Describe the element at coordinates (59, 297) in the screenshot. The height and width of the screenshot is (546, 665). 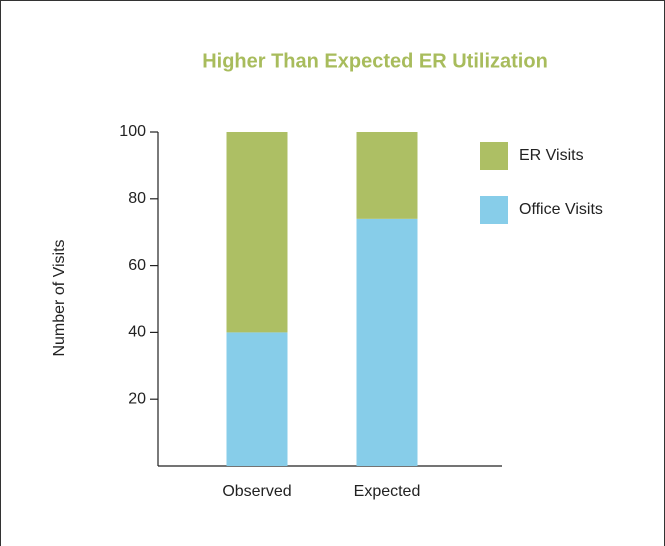
I see `y-axis-label: Number of Visits` at that location.